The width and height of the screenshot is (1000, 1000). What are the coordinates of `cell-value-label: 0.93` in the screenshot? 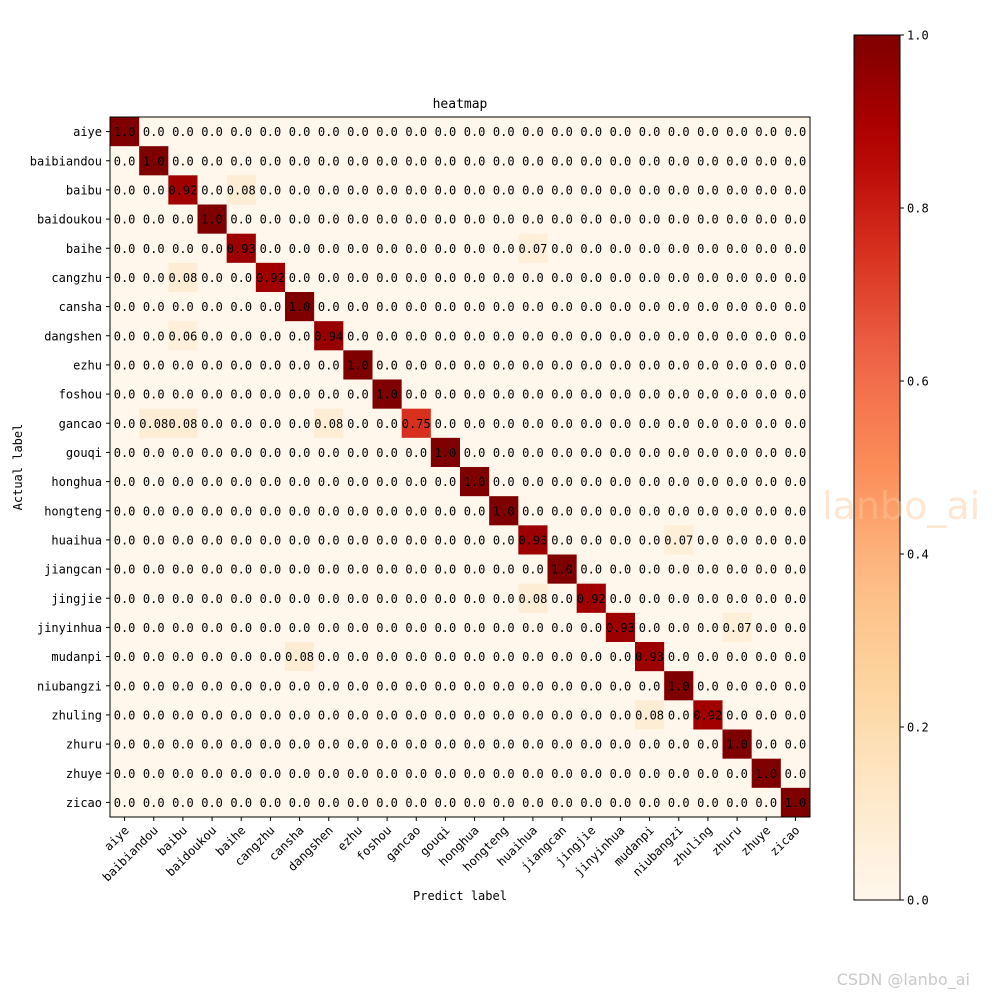 It's located at (532, 540).